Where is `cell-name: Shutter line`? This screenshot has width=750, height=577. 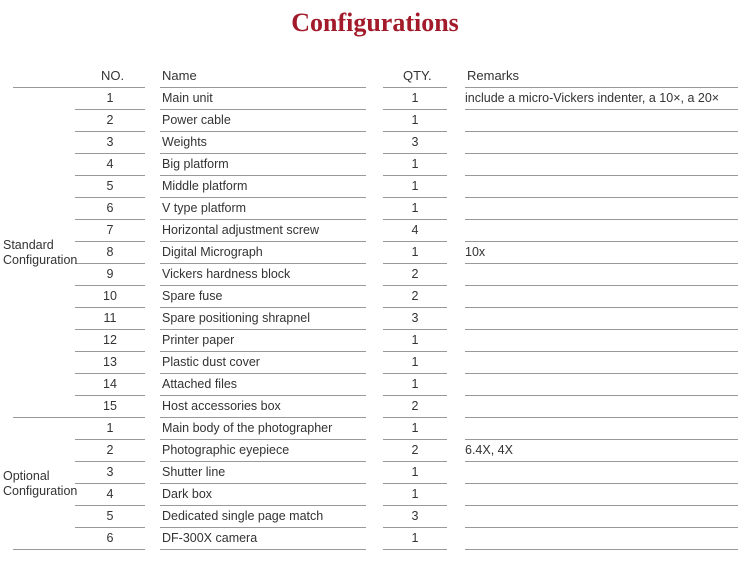 cell-name: Shutter line is located at coordinates (263, 473).